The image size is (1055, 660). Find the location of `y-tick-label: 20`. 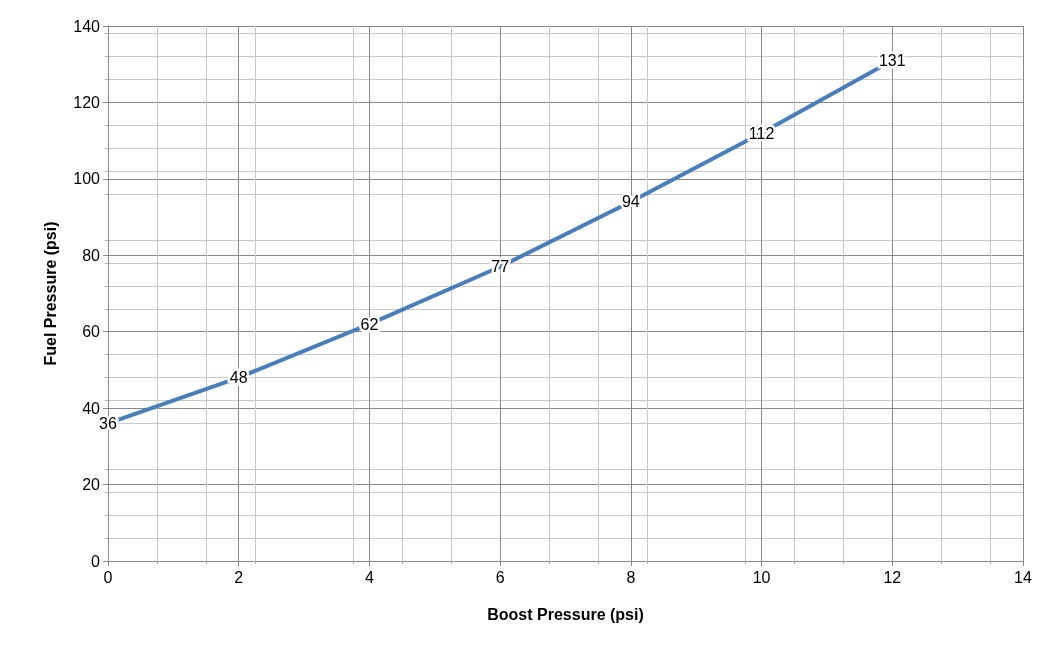

y-tick-label: 20 is located at coordinates (91, 485).